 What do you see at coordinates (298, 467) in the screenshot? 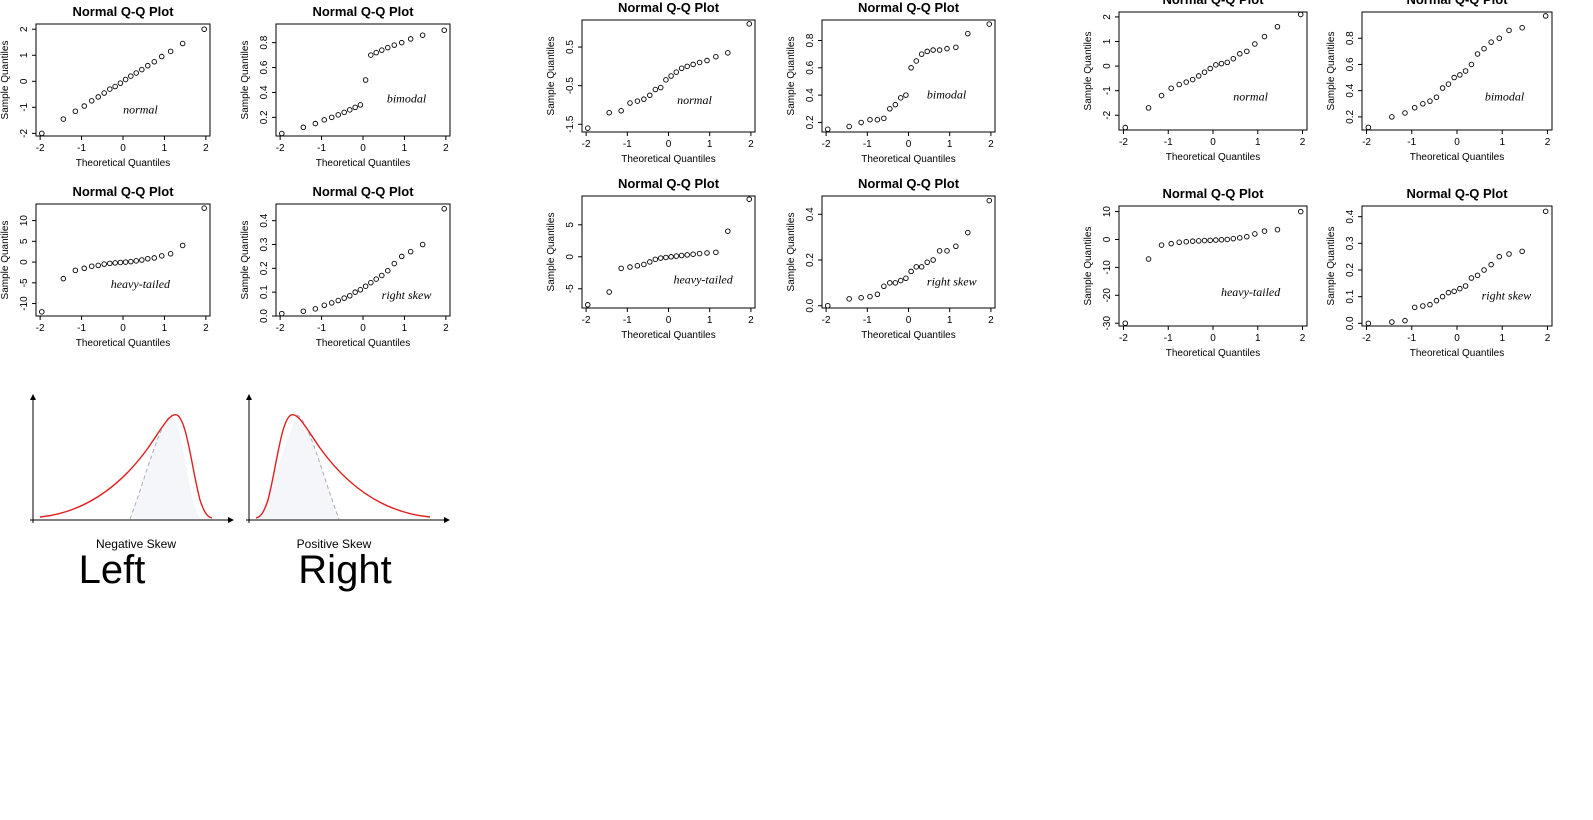
I see `shade` at bounding box center [298, 467].